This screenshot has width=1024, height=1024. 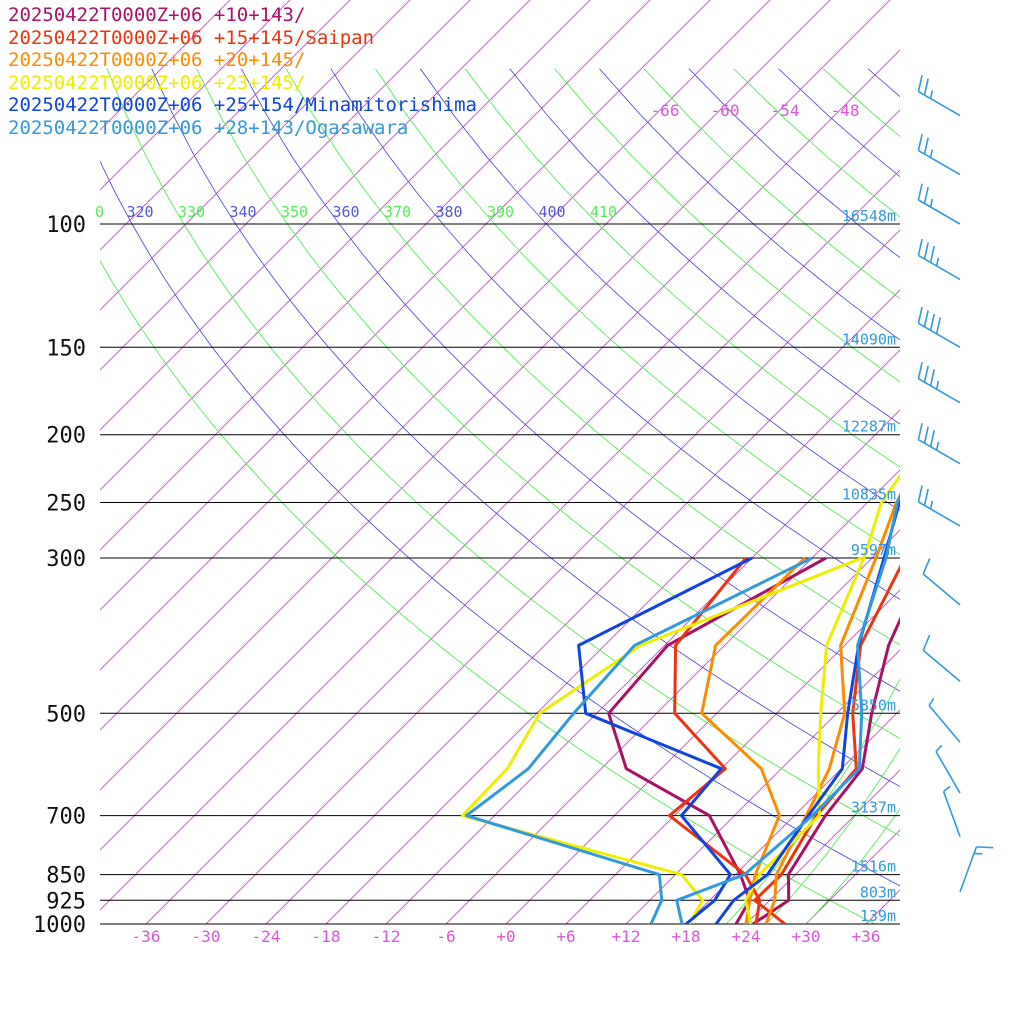 What do you see at coordinates (157, 15) in the screenshot?
I see `legend-entry: 20250422T0000Z+06 +10+143/` at bounding box center [157, 15].